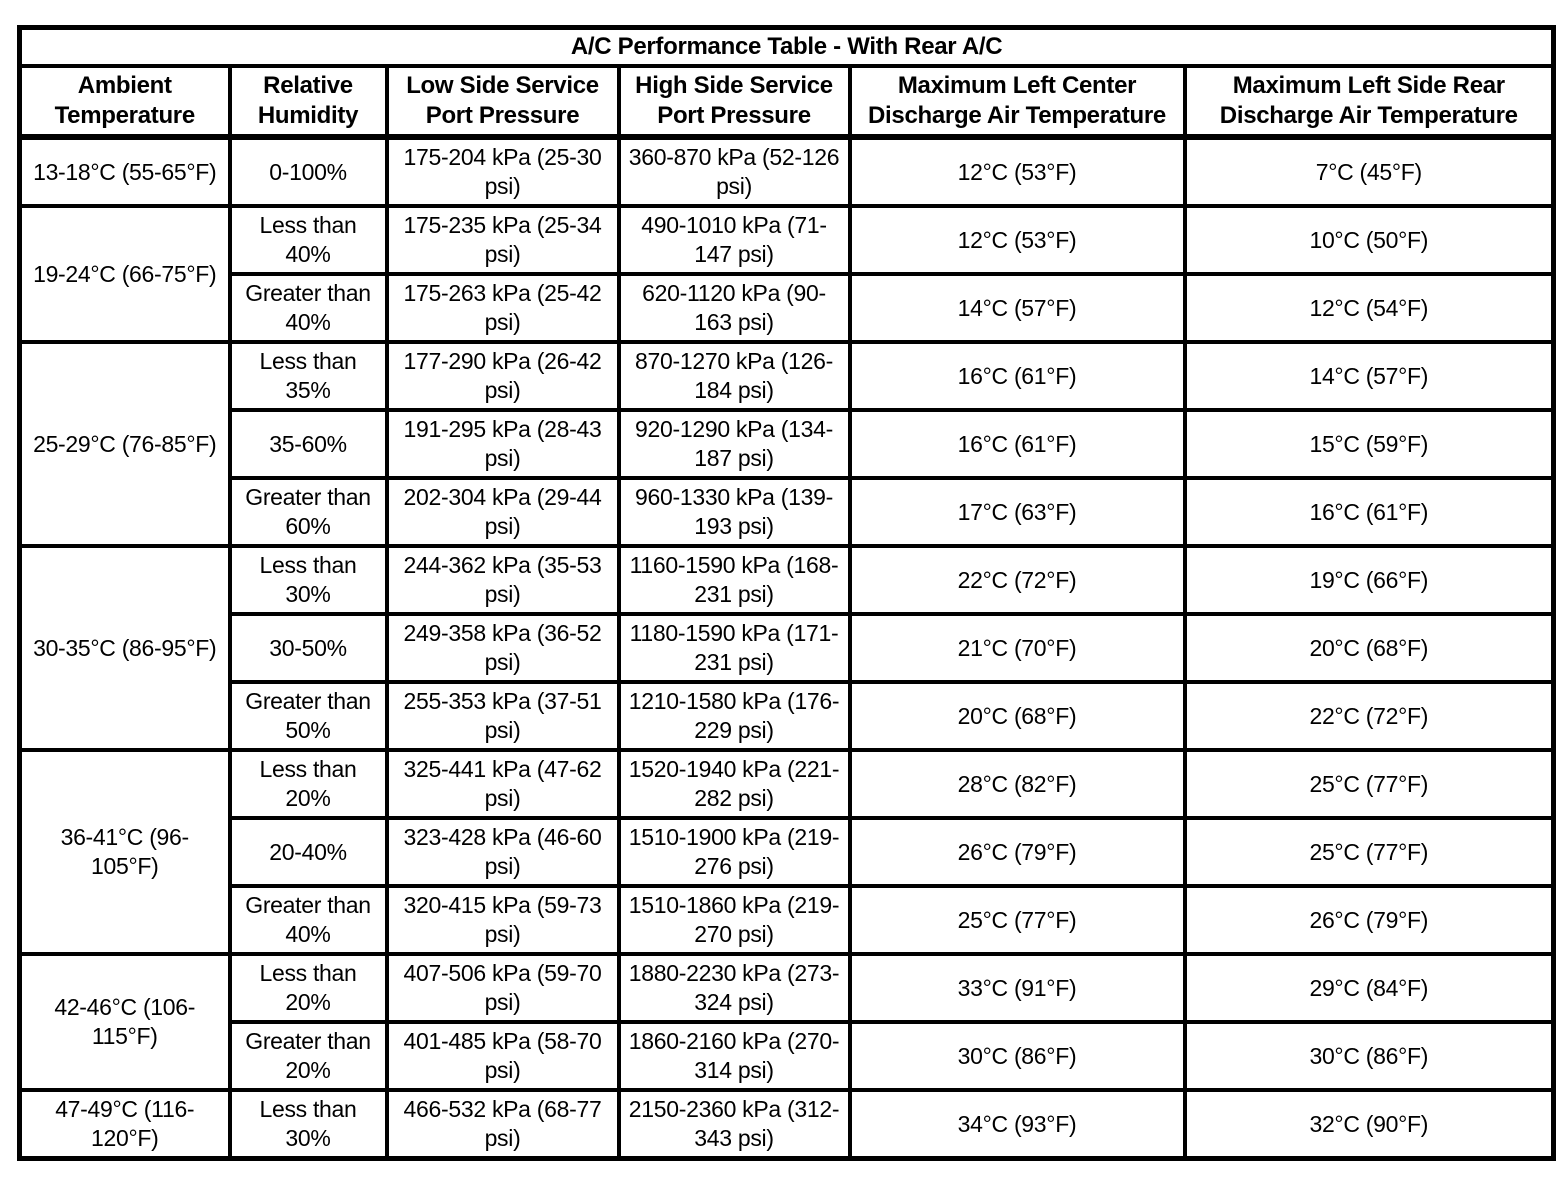  I want to click on max-left-center-discharge-cell: 26°C (79°F), so click(1017, 852).